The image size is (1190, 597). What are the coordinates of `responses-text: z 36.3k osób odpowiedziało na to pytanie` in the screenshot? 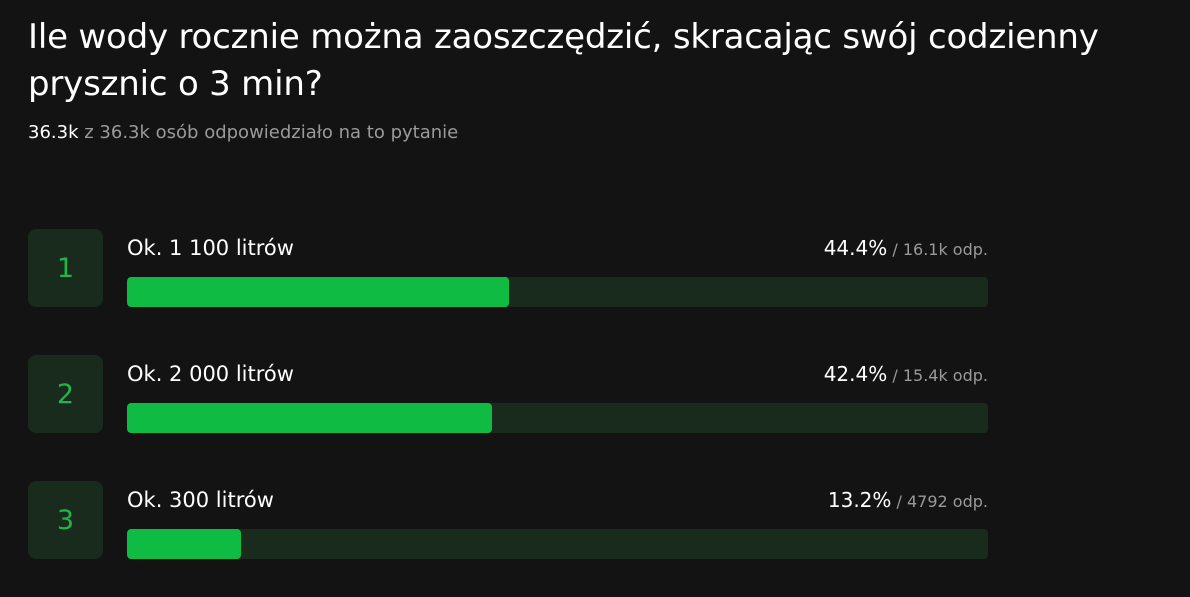 It's located at (271, 132).